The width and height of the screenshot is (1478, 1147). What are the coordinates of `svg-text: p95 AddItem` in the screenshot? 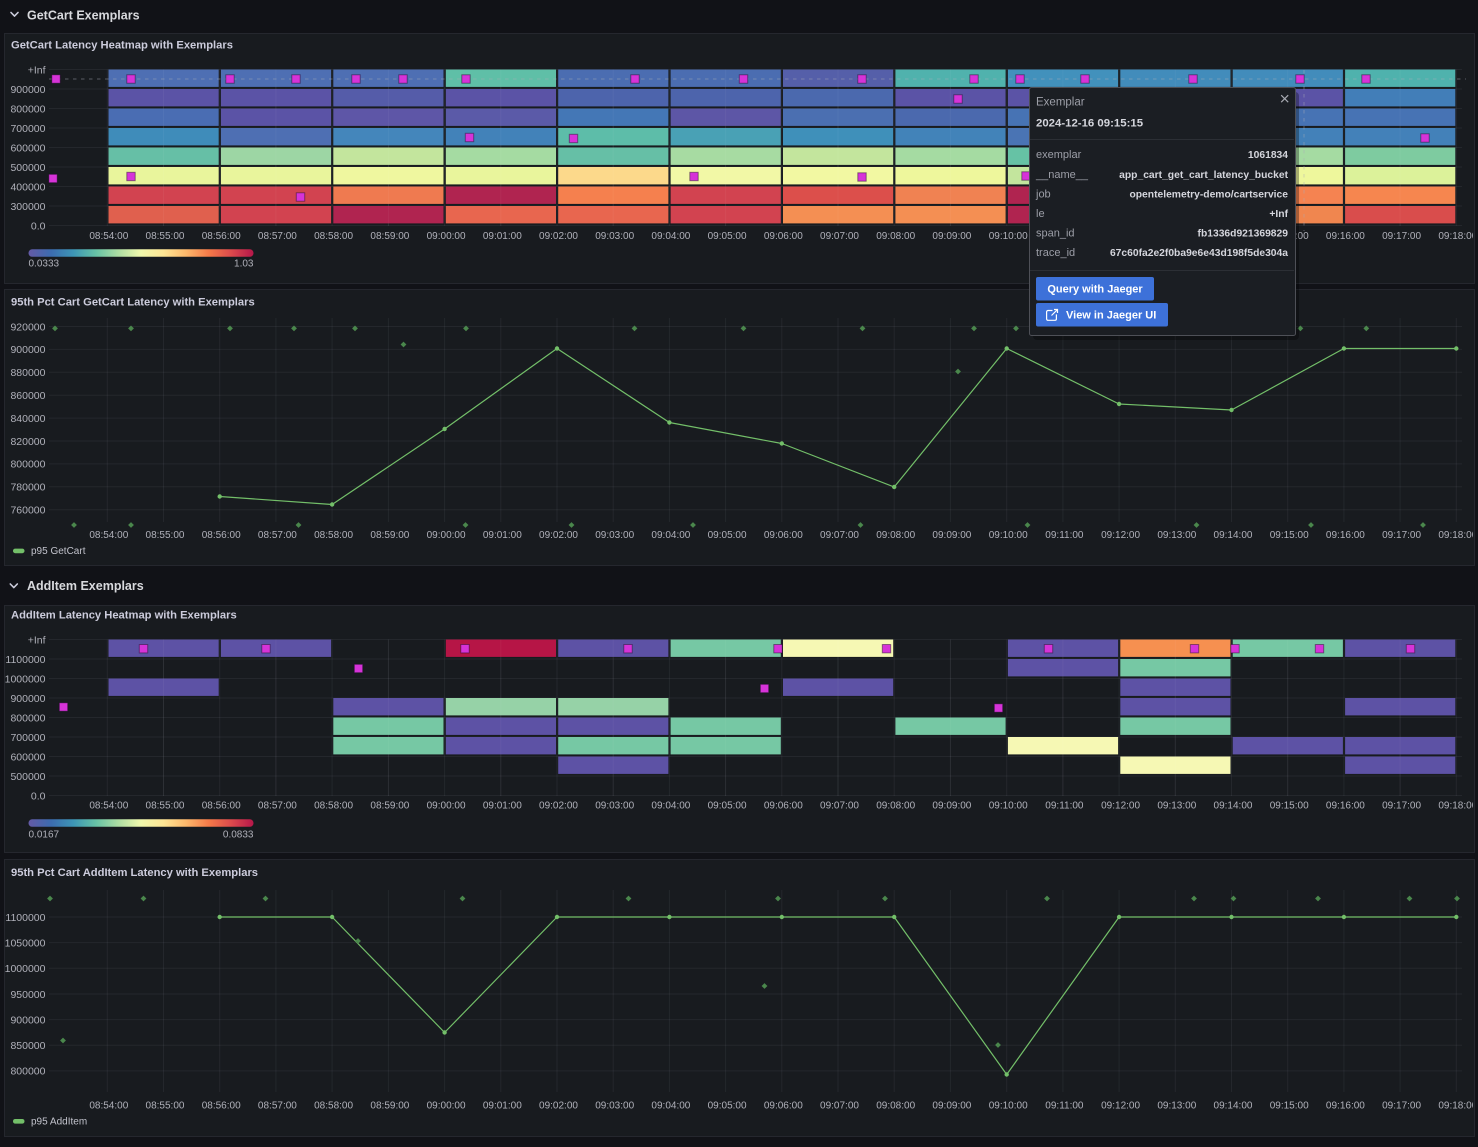 It's located at (59, 1122).